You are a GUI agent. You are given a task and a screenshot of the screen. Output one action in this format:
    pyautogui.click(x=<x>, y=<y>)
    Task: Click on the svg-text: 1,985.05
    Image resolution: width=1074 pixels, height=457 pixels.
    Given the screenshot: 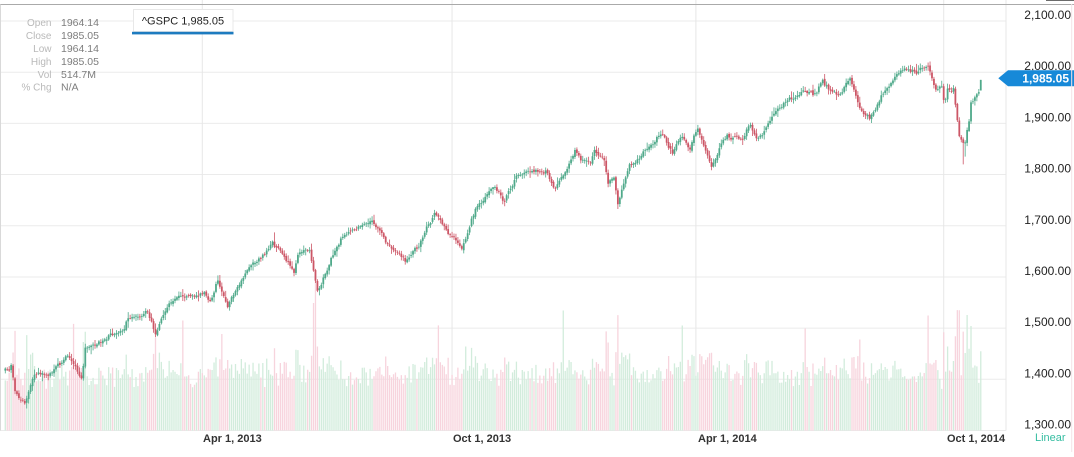 What is the action you would take?
    pyautogui.click(x=1045, y=79)
    